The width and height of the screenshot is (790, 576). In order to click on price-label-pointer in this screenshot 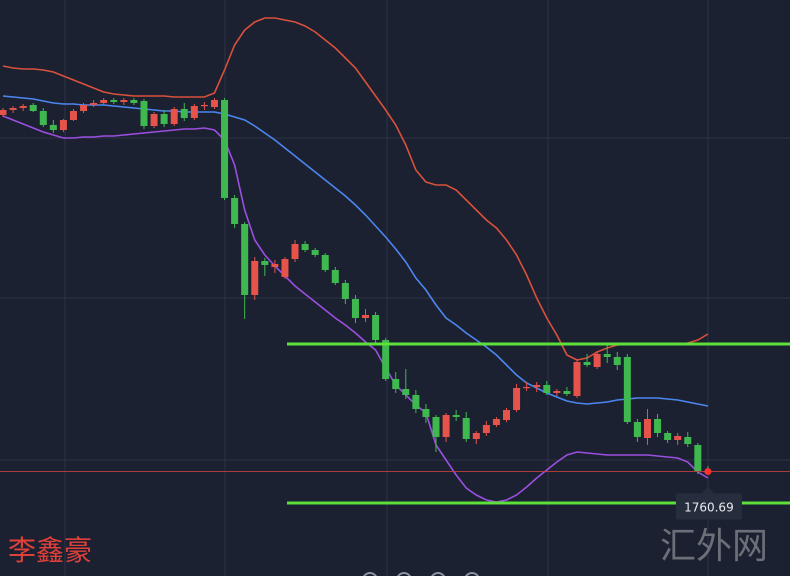, I will do `click(707, 490)`.